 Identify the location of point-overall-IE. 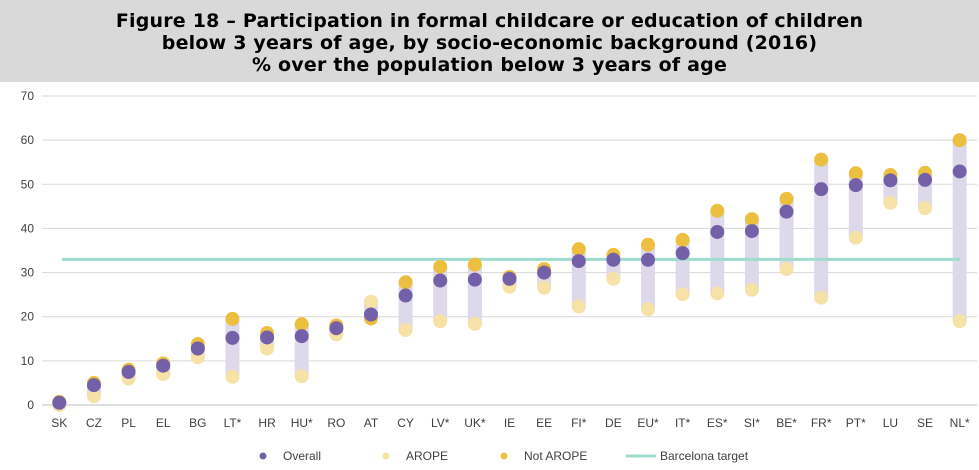
(509, 278).